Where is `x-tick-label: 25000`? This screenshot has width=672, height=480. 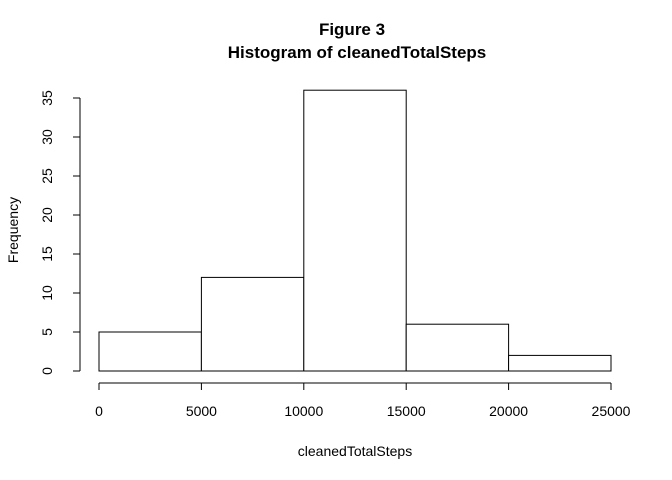
x-tick-label: 25000 is located at coordinates (611, 411).